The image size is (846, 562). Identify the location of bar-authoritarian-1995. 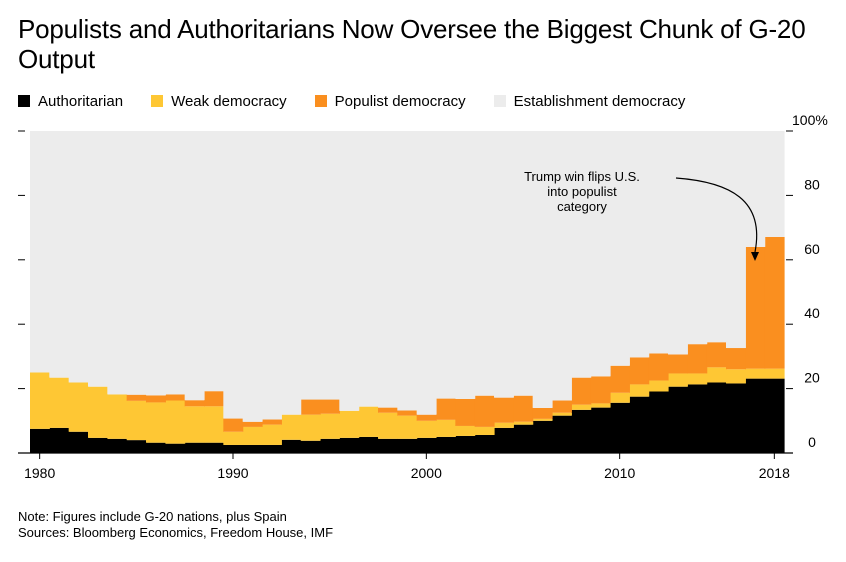
(330, 445).